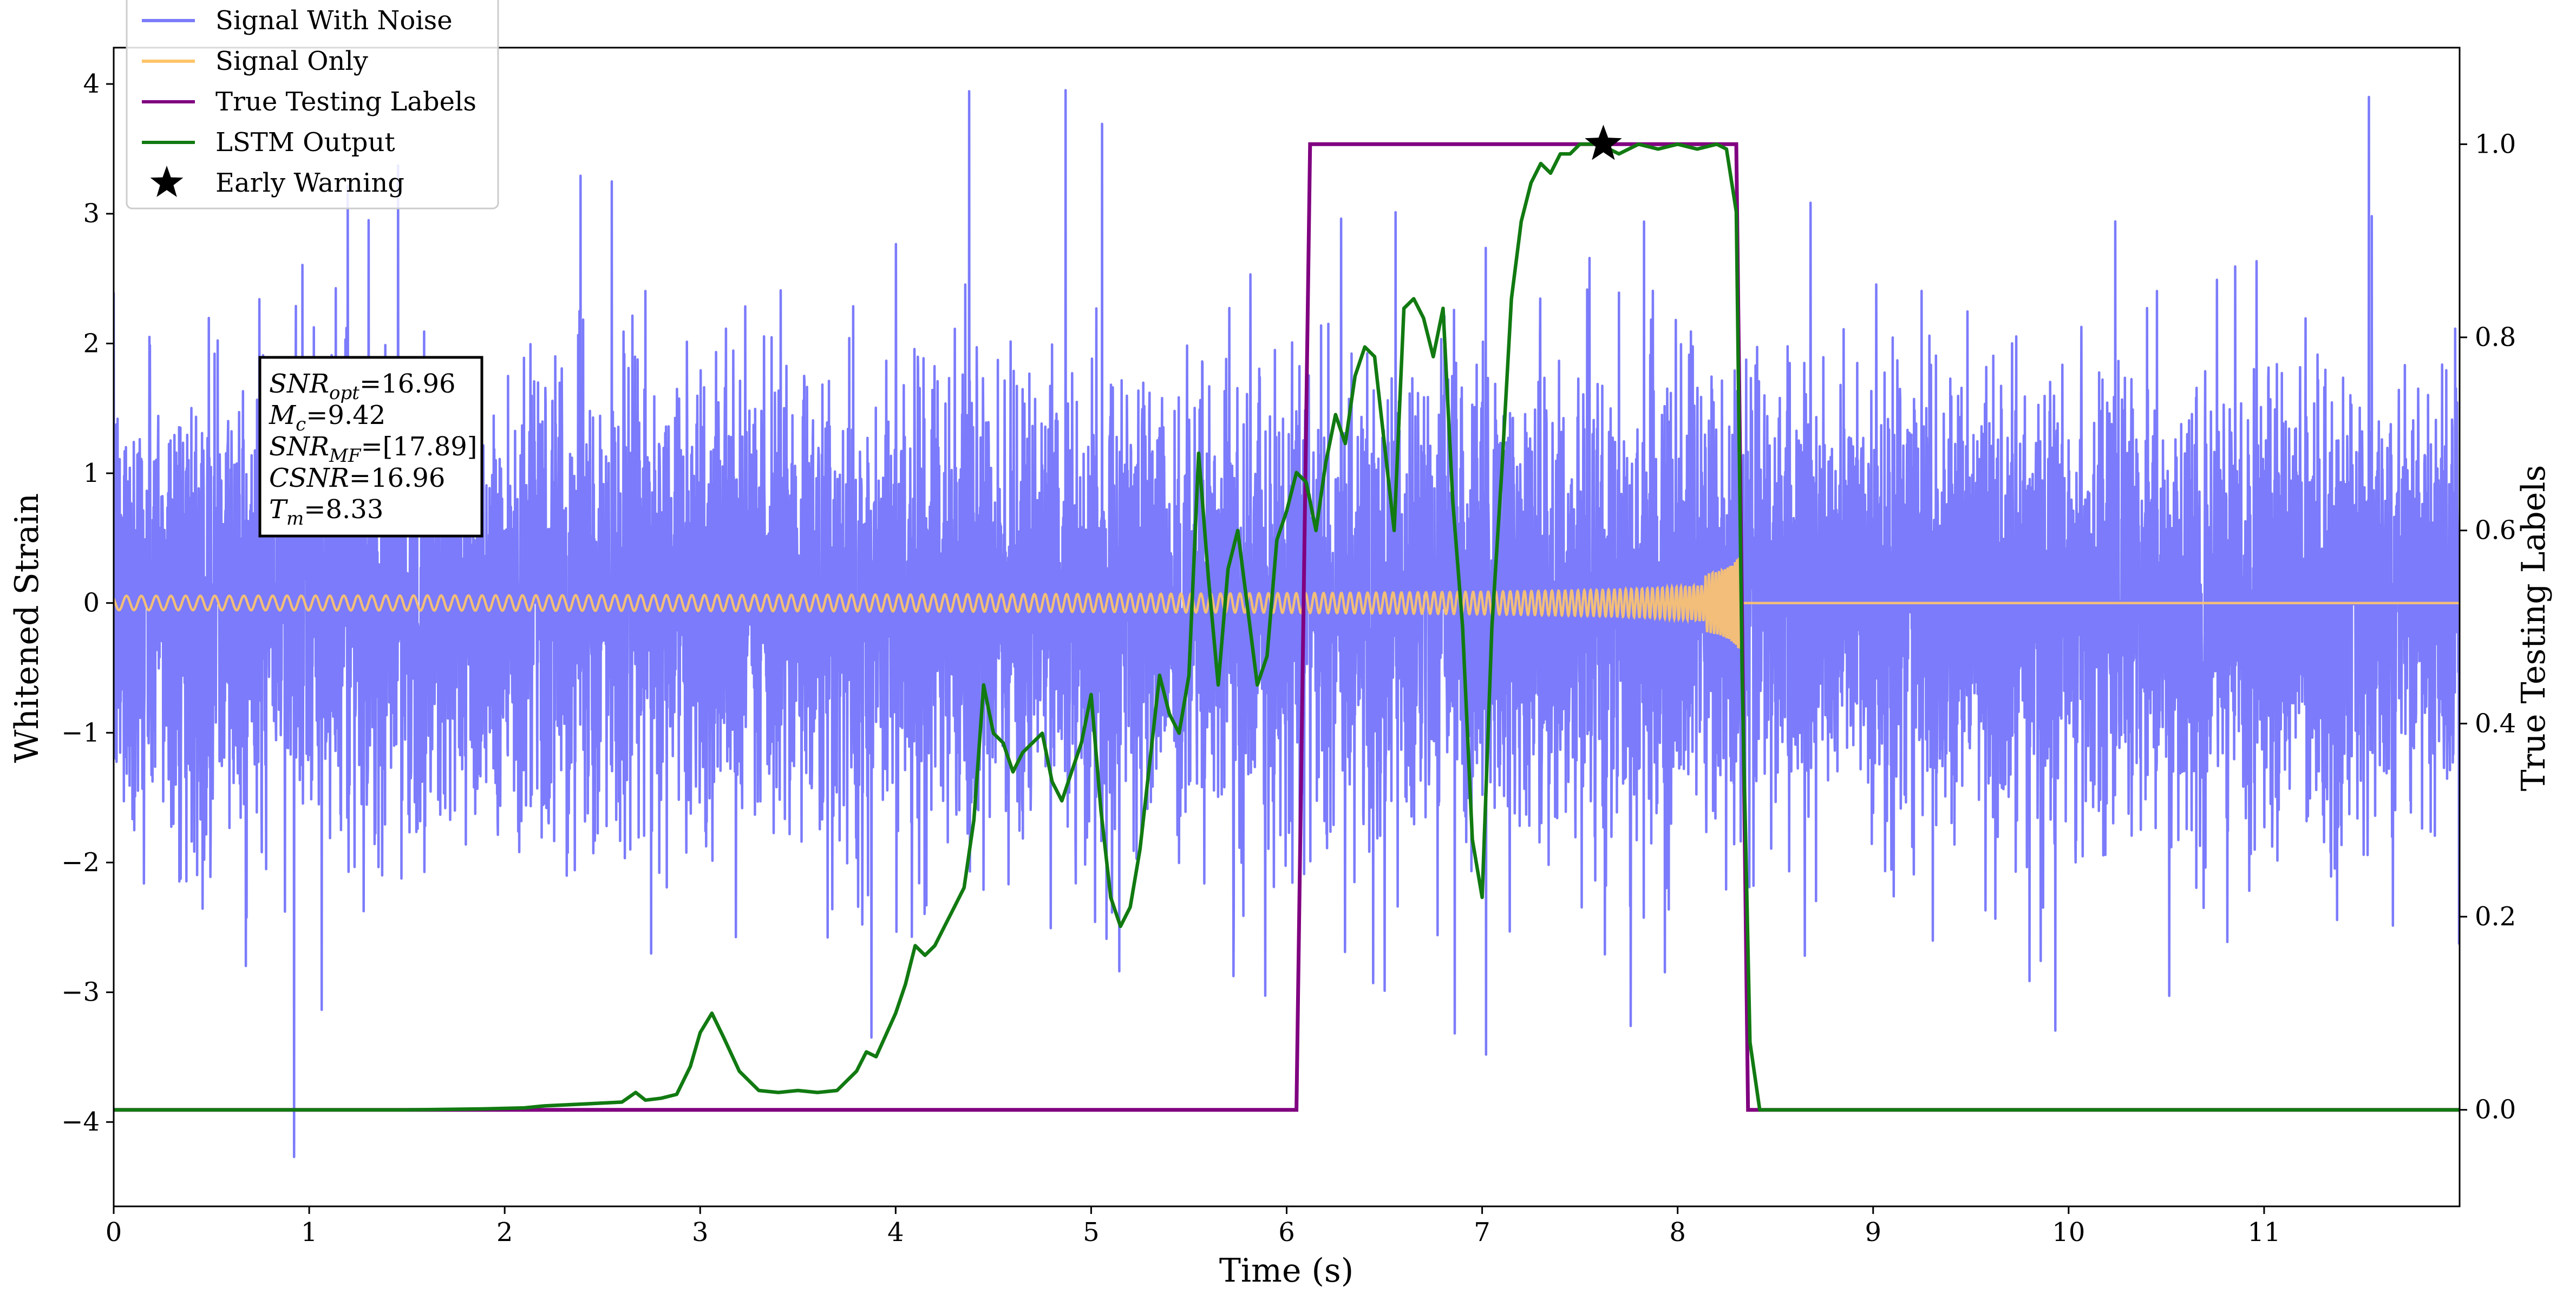  What do you see at coordinates (114, 1232) in the screenshot?
I see `x-tick-label: 0` at bounding box center [114, 1232].